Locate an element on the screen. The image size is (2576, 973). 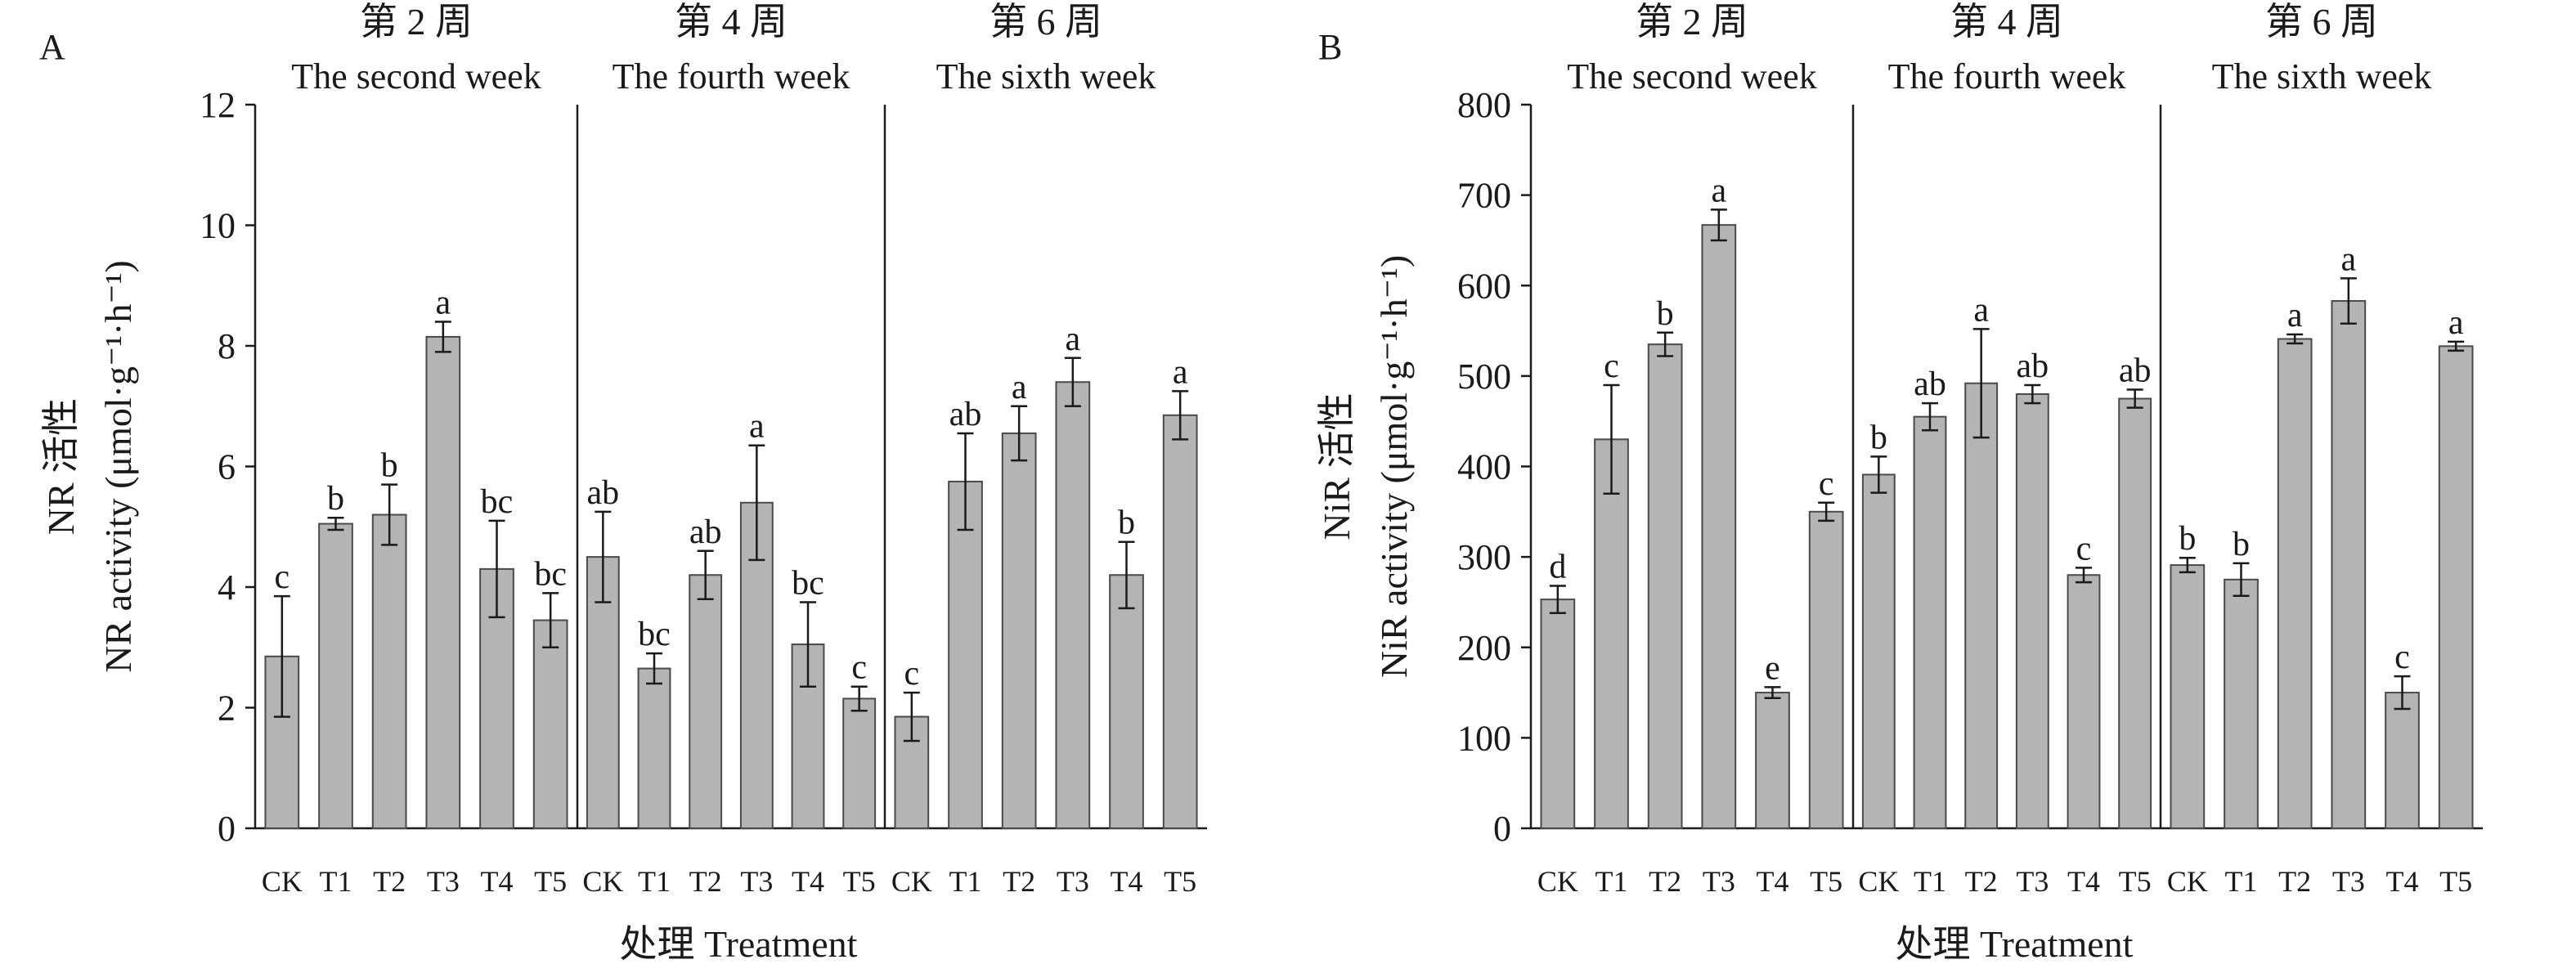
y-tick-label: 12 is located at coordinates (218, 105).